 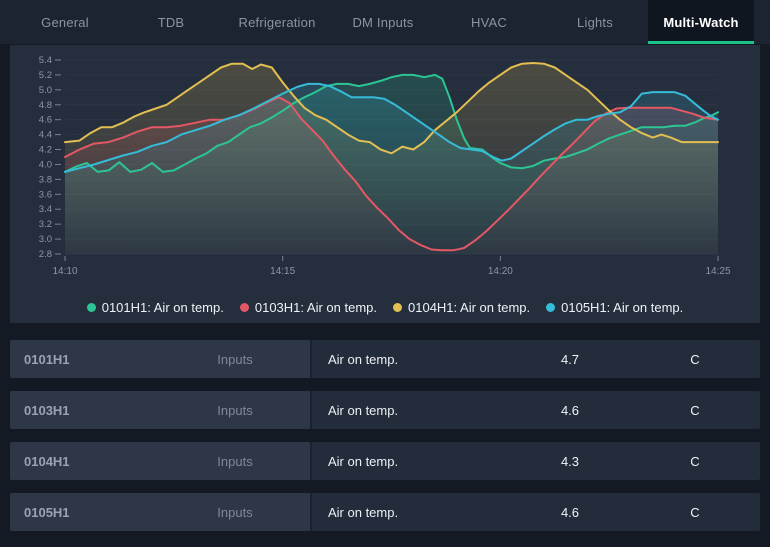 I want to click on row-value-cell: Air on temp. 4.7 C, so click(x=536, y=359).